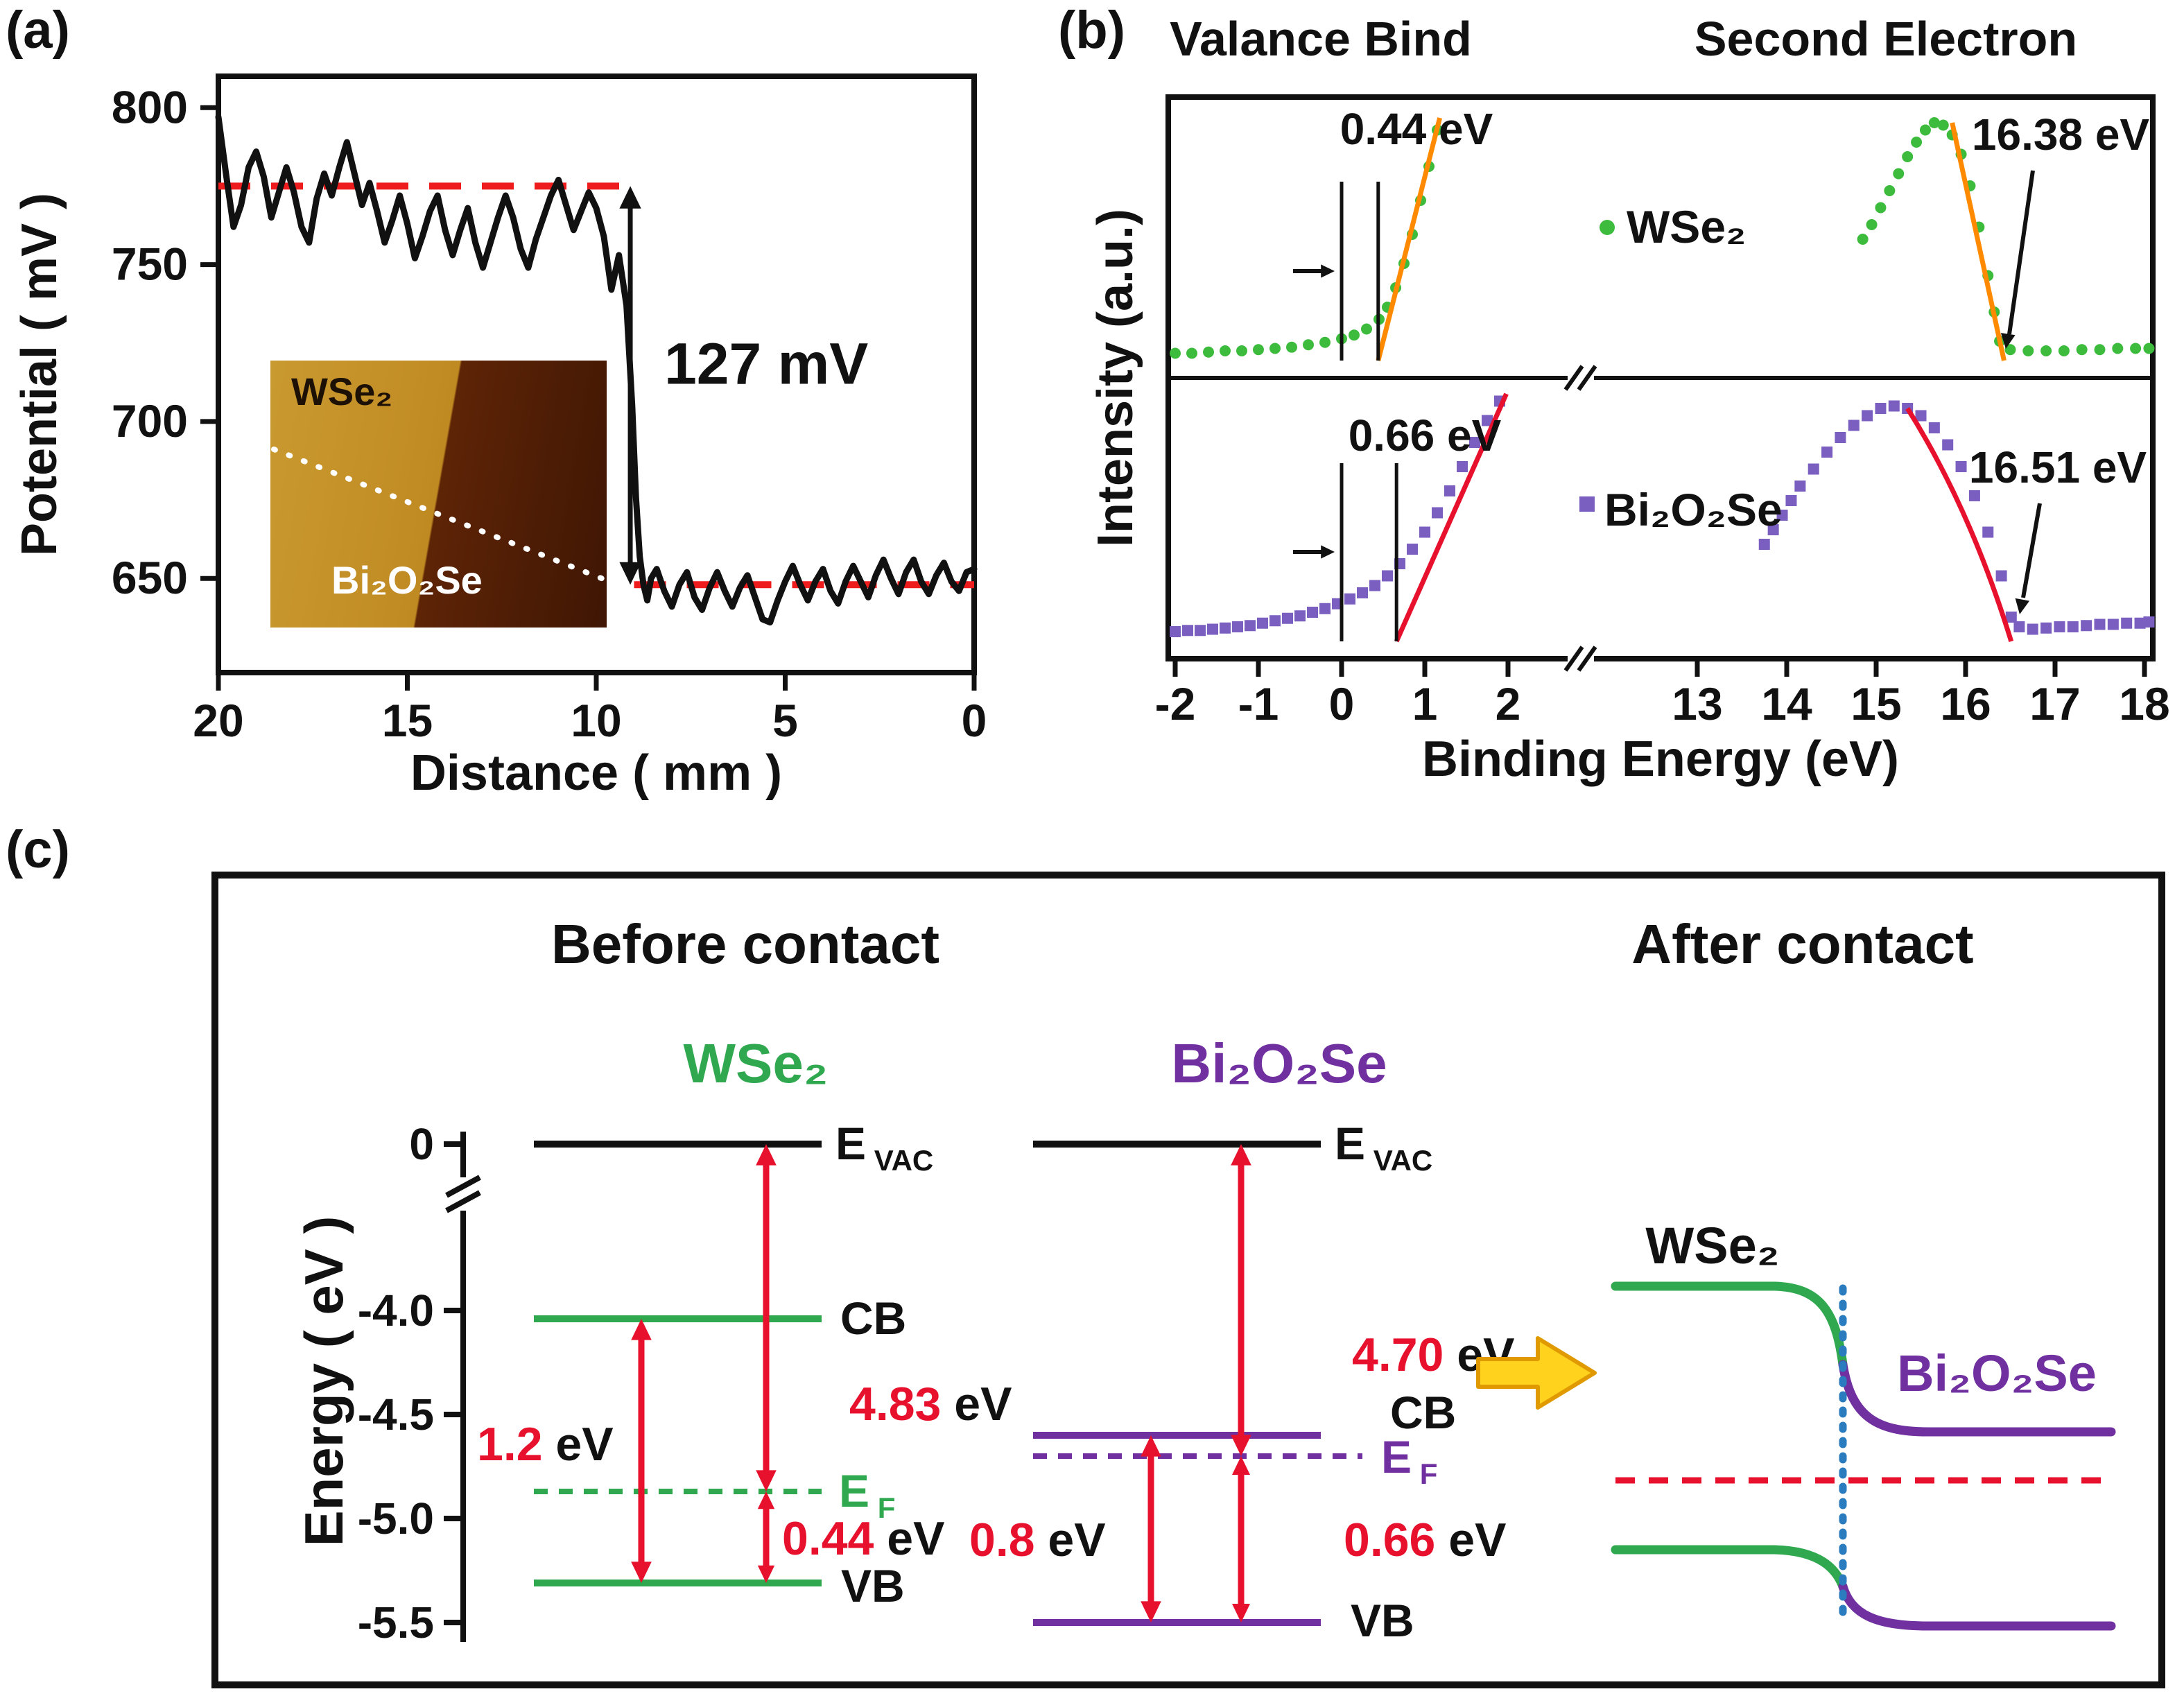 This screenshot has height=1696, width=2184. I want to click on wse2-cutoff-fit-line, so click(1978, 242).